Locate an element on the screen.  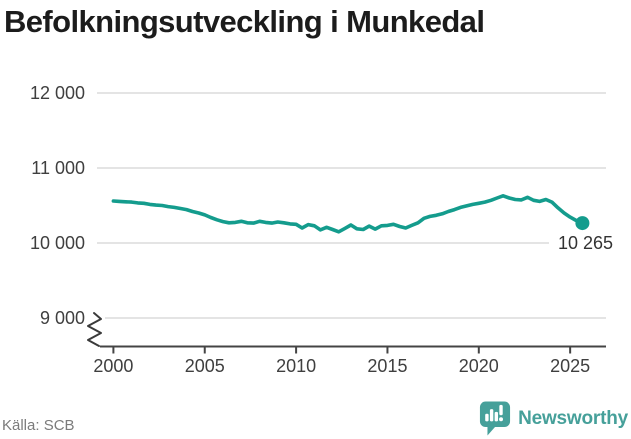
population-line is located at coordinates (348, 214).